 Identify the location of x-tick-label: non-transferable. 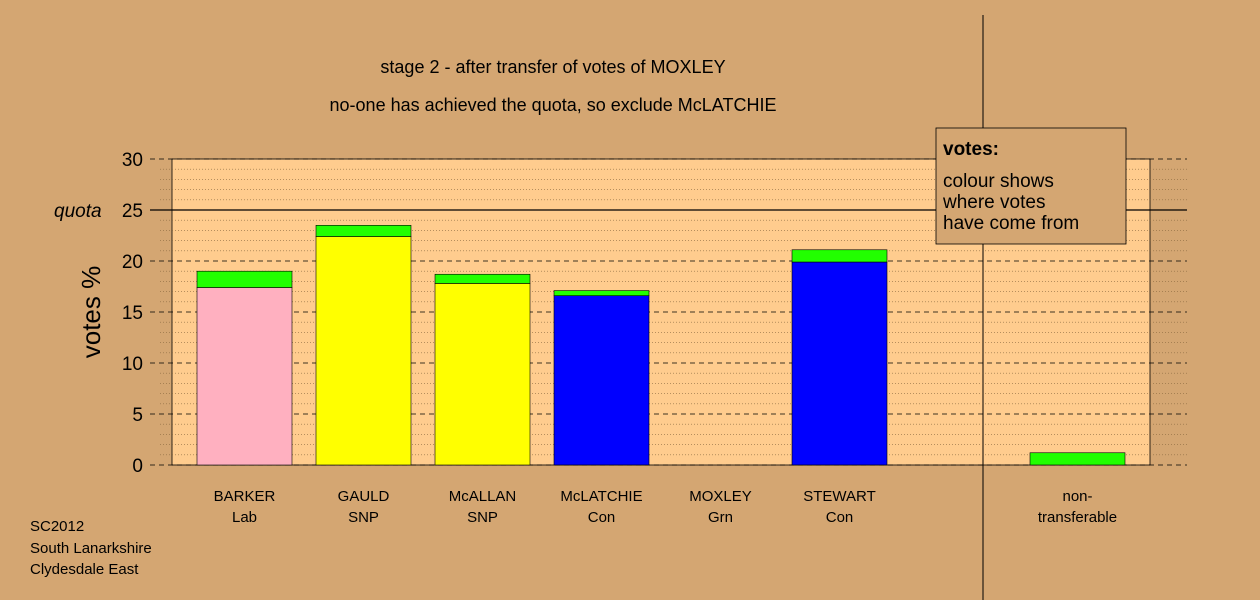
(1077, 507).